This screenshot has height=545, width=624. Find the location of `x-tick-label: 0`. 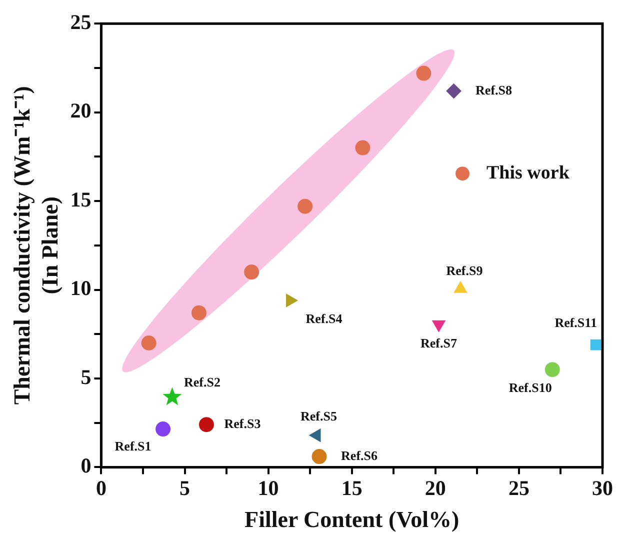

x-tick-label: 0 is located at coordinates (101, 488).